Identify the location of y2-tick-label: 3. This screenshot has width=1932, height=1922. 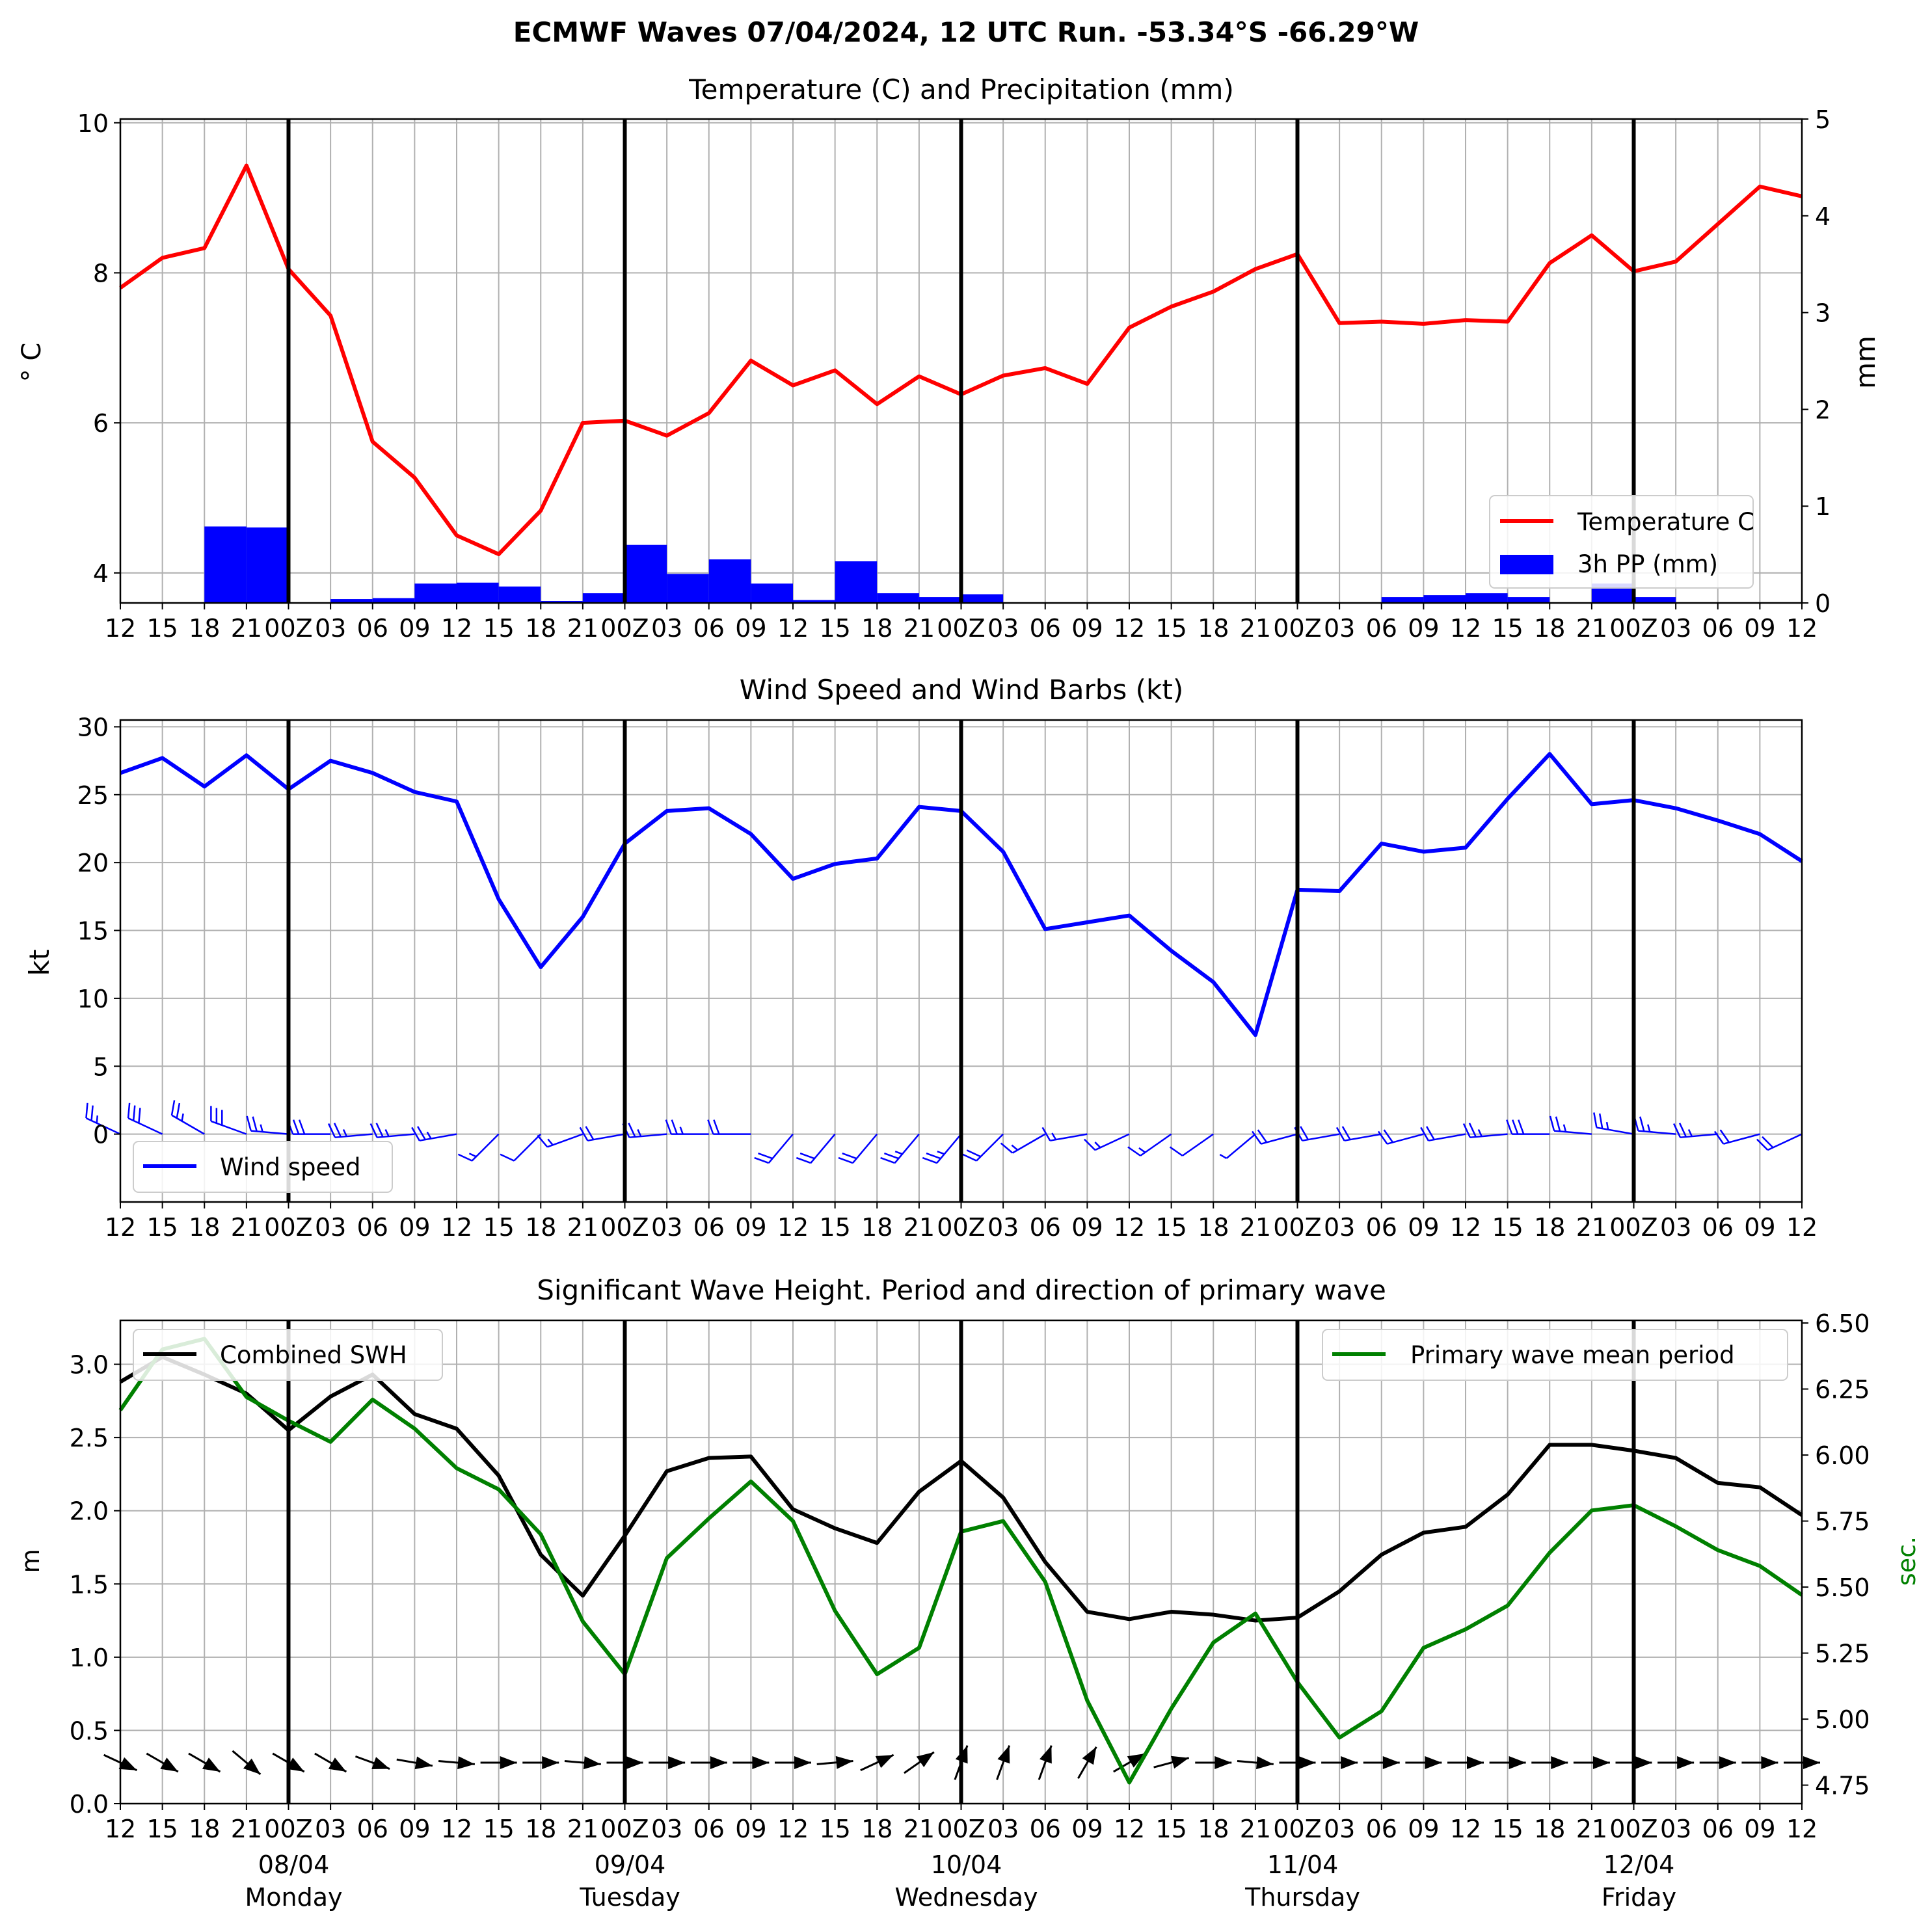
(1823, 313).